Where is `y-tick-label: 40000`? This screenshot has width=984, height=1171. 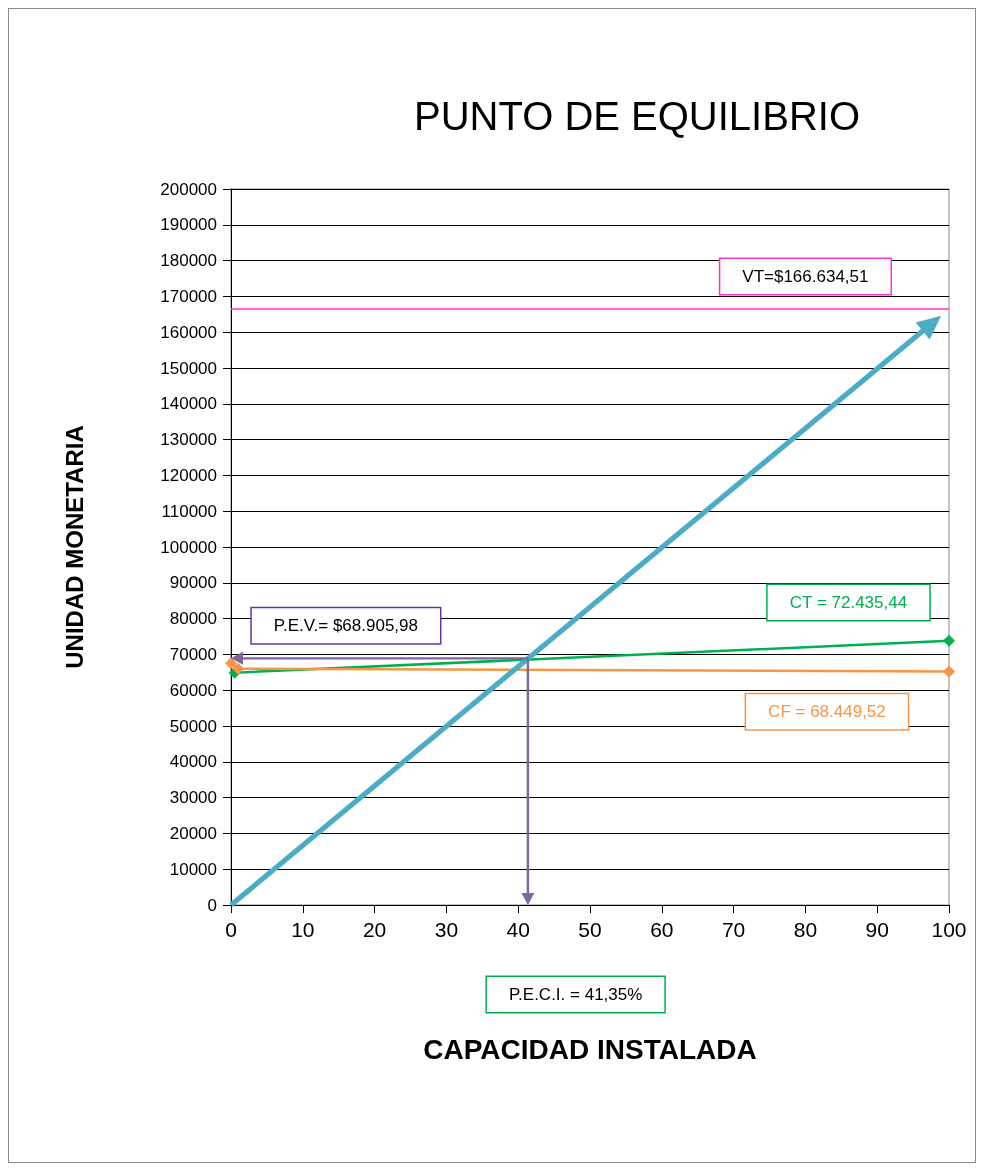
y-tick-label: 40000 is located at coordinates (193, 762).